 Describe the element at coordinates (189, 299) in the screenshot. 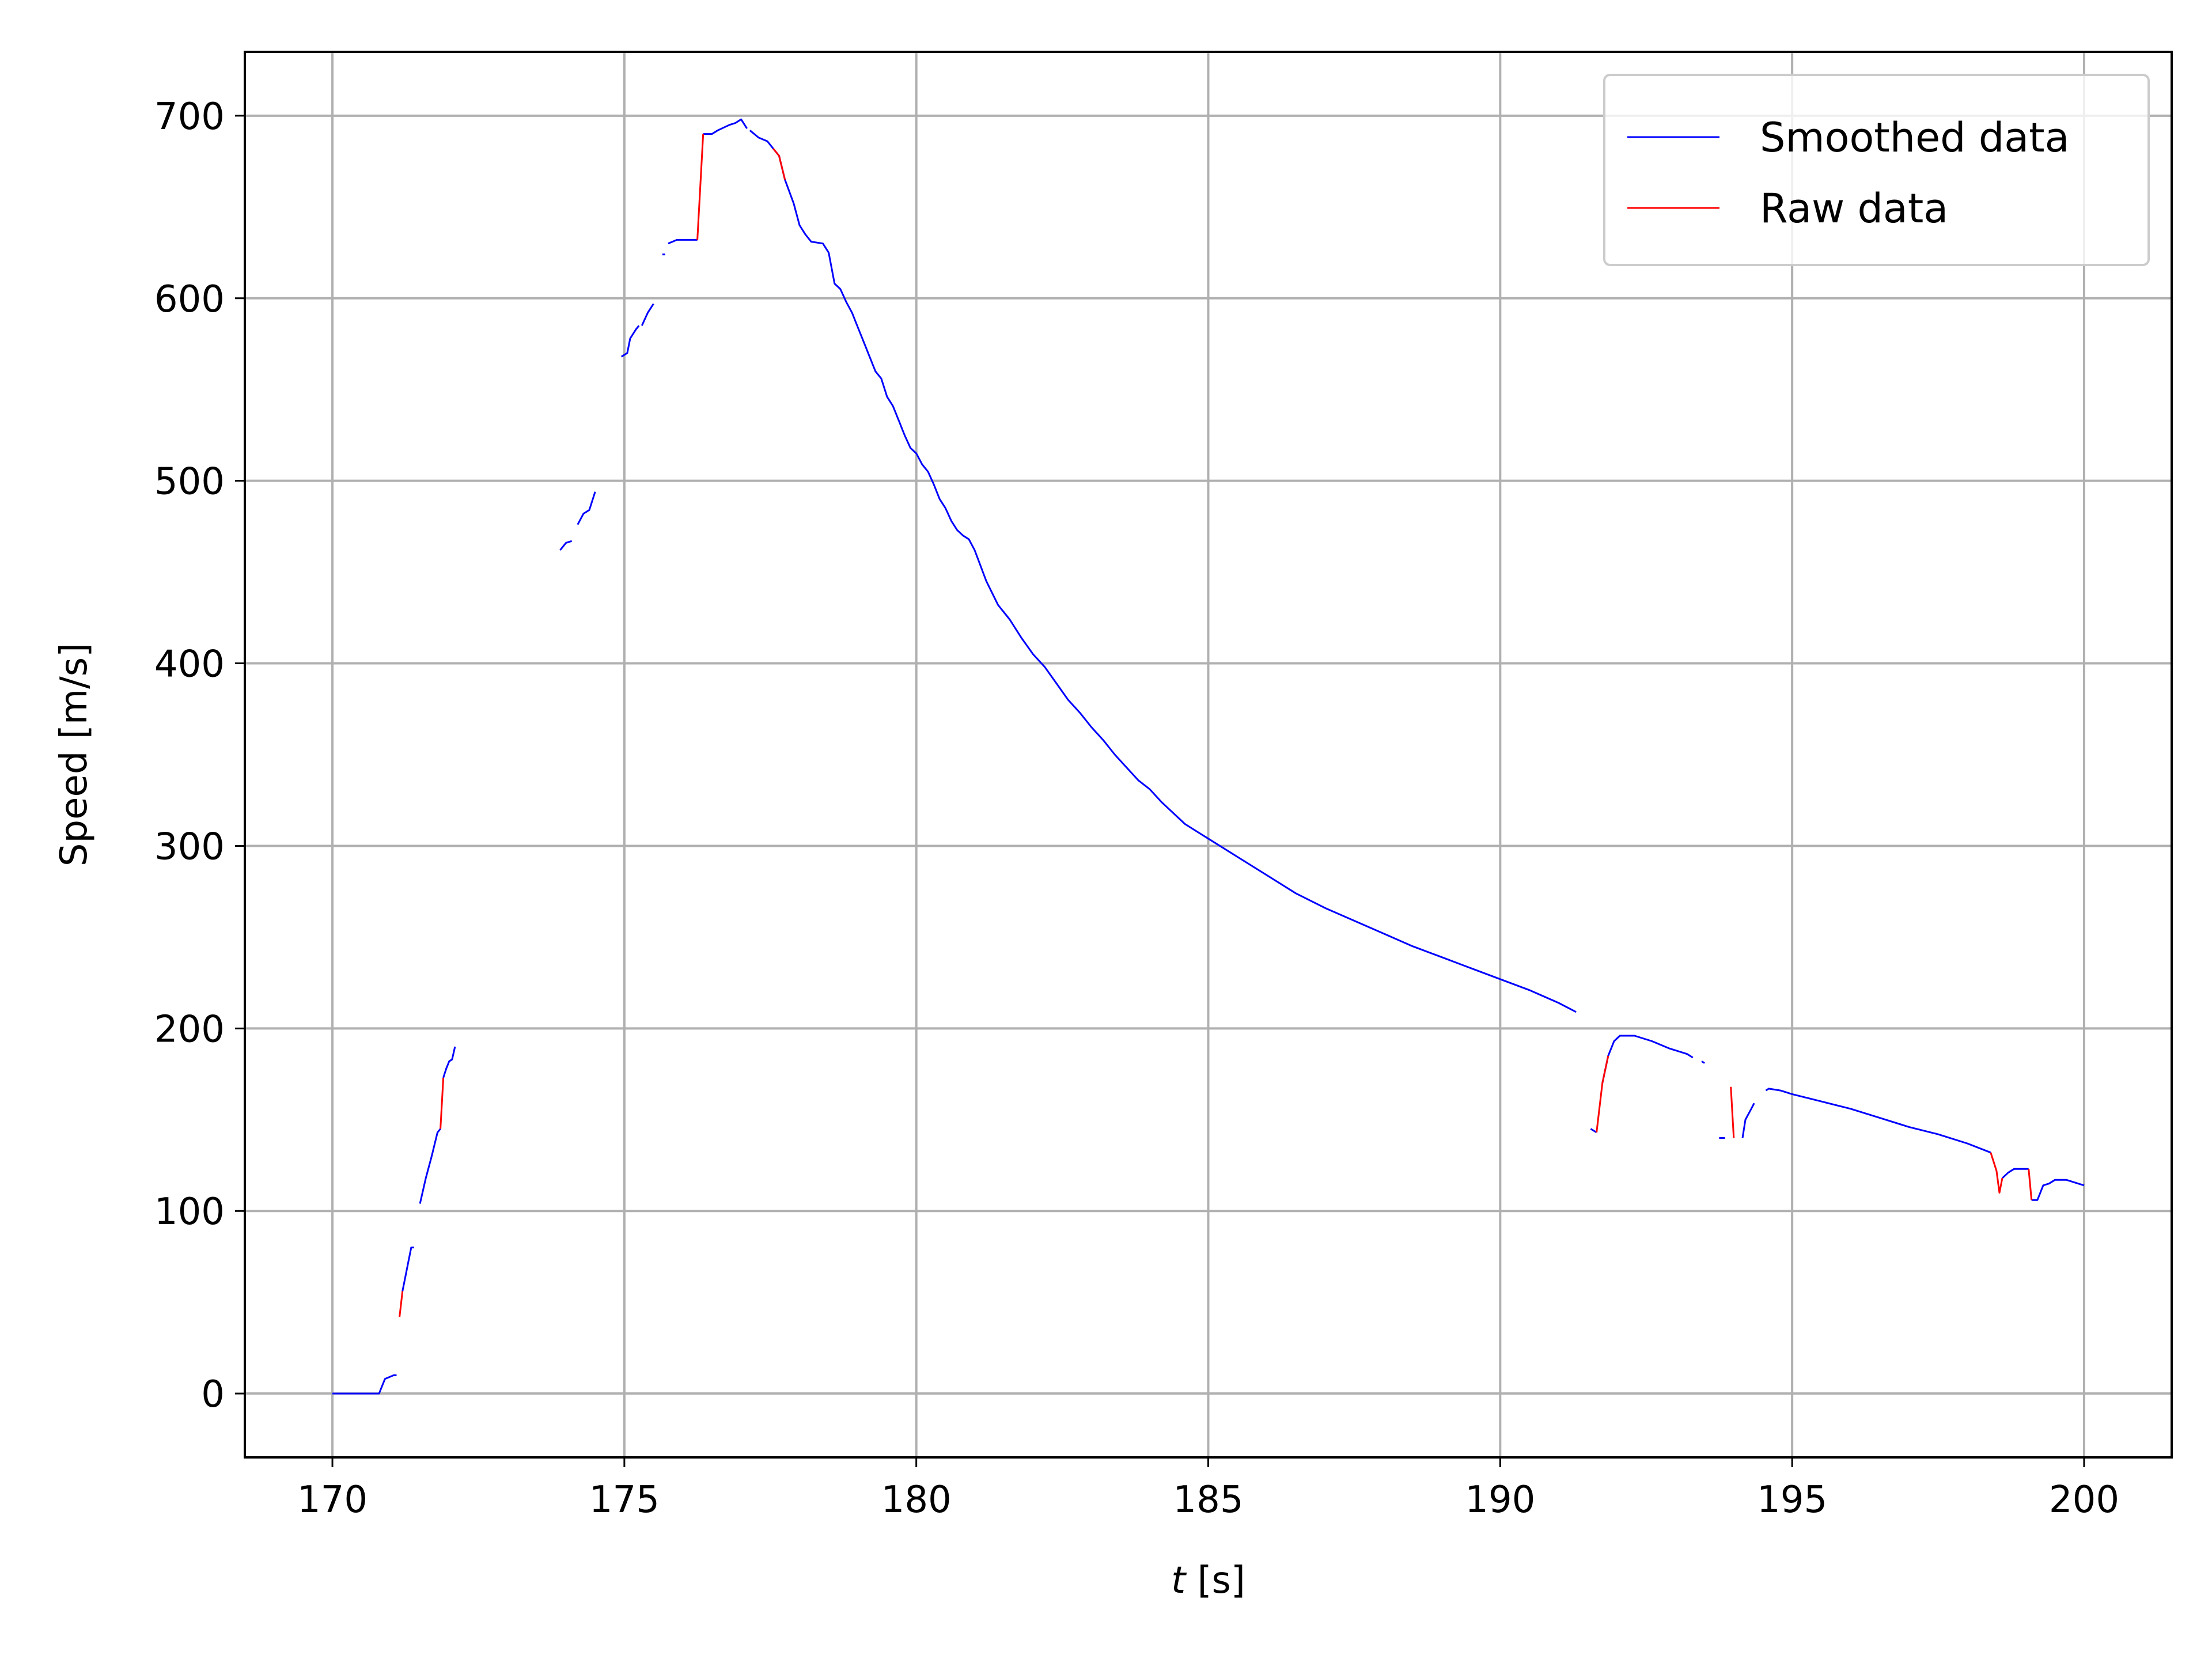

I see `y-tick-label: 600` at that location.